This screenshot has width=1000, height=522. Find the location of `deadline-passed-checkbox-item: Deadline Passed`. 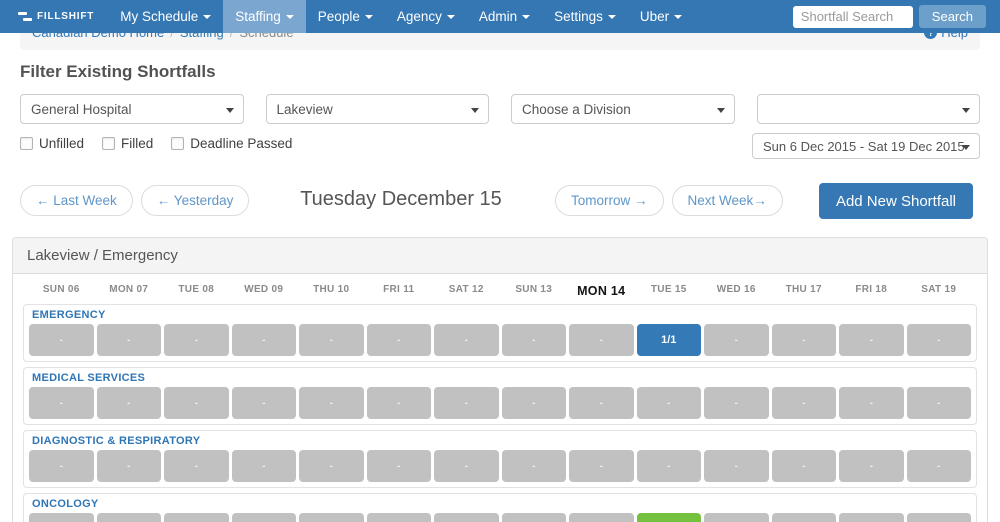

deadline-passed-checkbox-item: Deadline Passed is located at coordinates (231, 143).